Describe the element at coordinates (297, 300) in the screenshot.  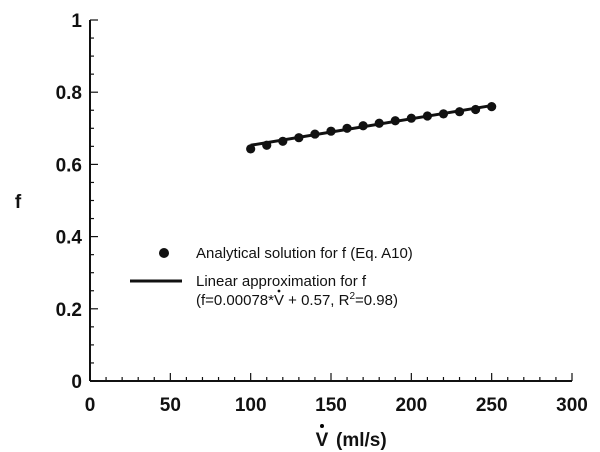
I see `legend-equation: (f=0.00078*V + 0.57, R2=0.98)` at that location.